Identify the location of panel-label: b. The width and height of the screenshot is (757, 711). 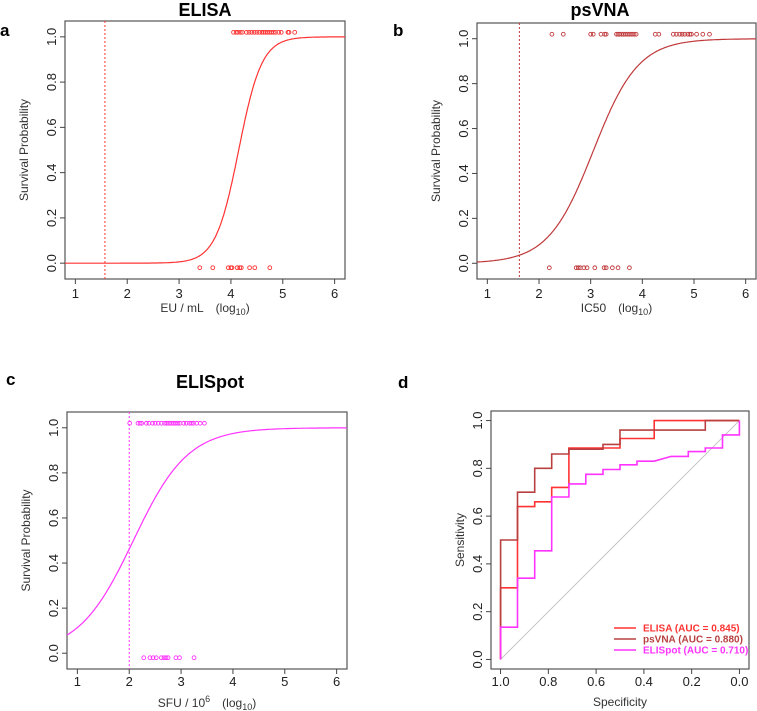
(398, 30).